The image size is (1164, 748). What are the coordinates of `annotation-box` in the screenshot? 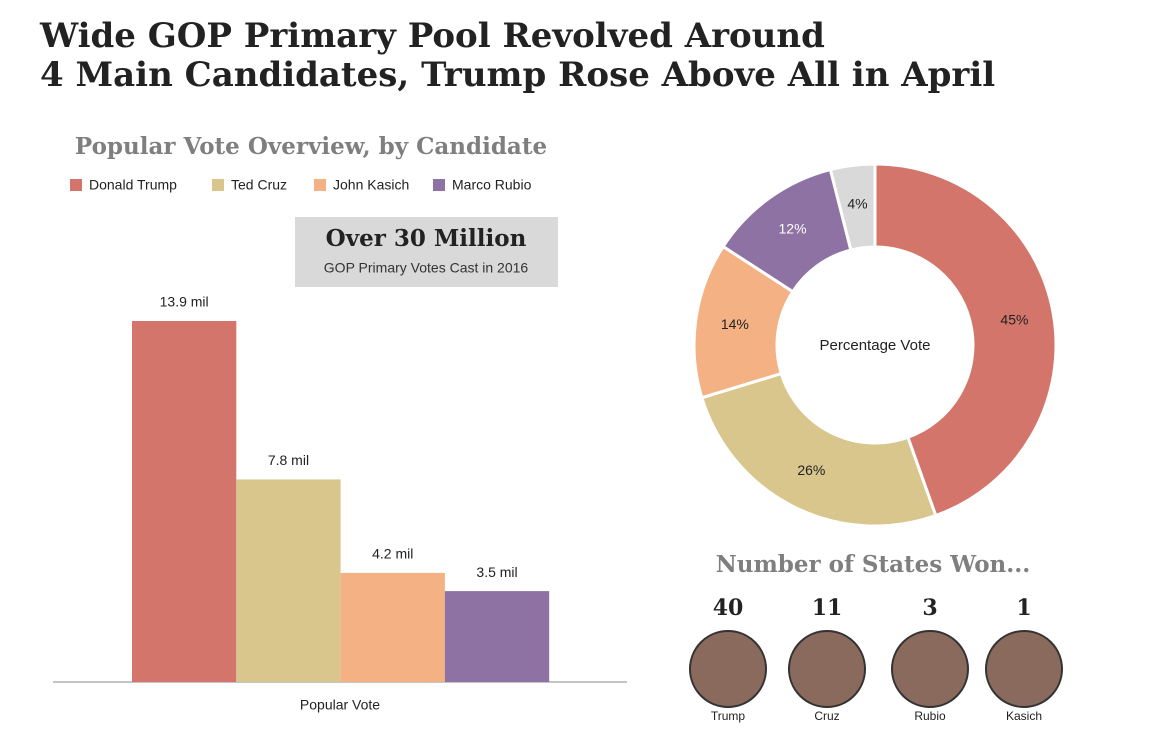 It's located at (426, 252).